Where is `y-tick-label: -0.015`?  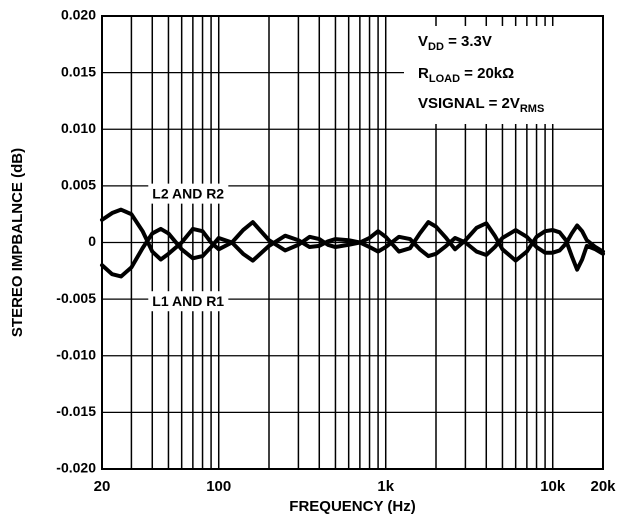 y-tick-label: -0.015 is located at coordinates (76, 411).